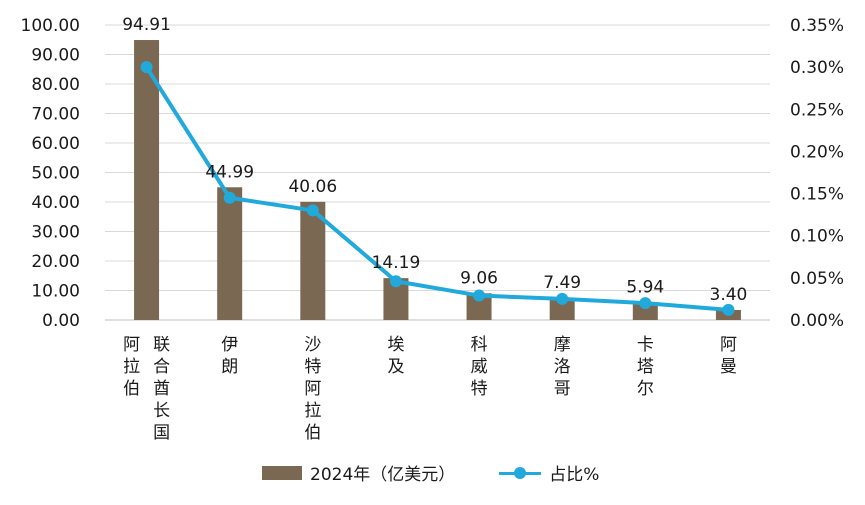  What do you see at coordinates (55, 85) in the screenshot?
I see `left-tick-label: 80.00` at bounding box center [55, 85].